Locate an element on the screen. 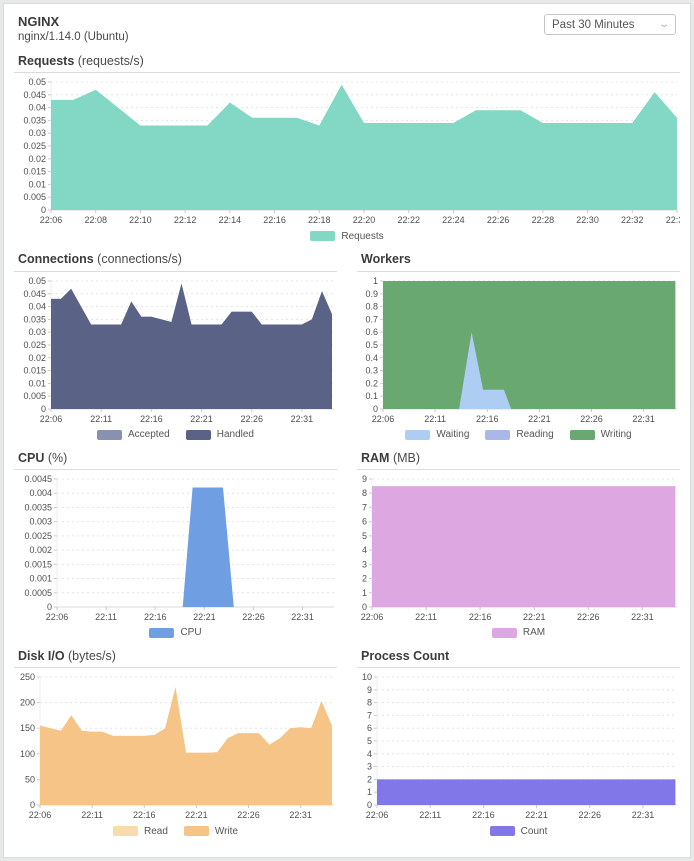 The image size is (694, 861). y-tick-label: 0.002 is located at coordinates (40, 550).